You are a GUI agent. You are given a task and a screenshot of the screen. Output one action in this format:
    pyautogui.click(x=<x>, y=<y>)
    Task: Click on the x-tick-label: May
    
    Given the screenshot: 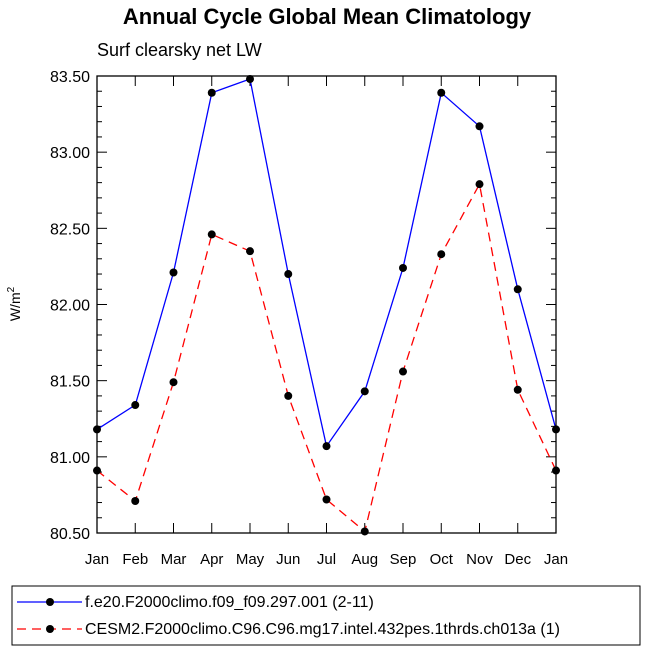 What is the action you would take?
    pyautogui.click(x=250, y=559)
    